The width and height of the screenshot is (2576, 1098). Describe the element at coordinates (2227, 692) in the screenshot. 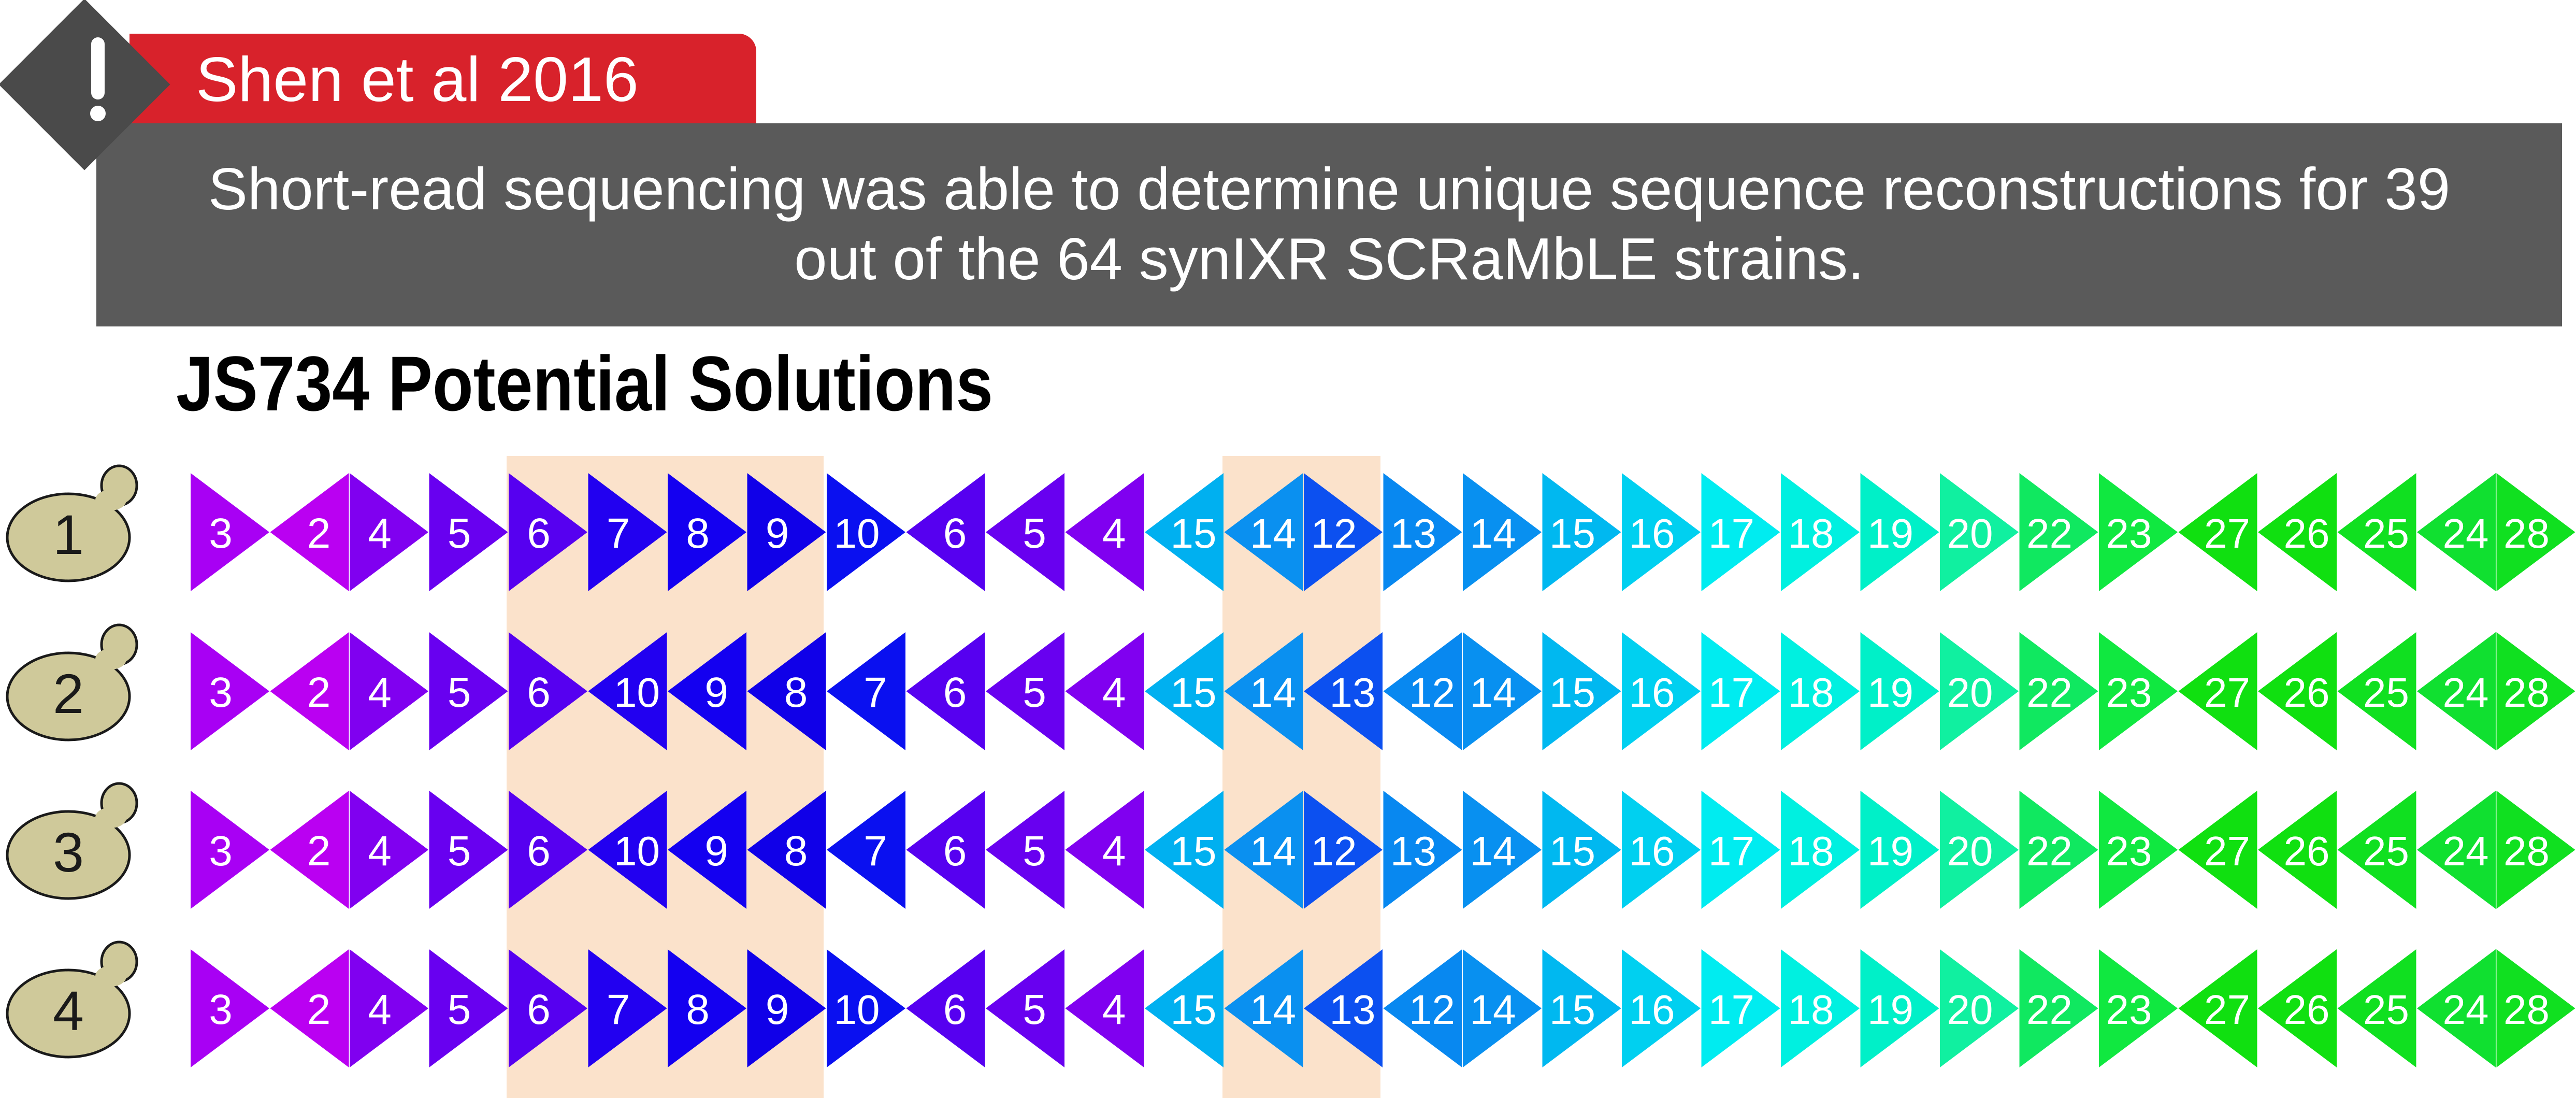

I see `segment-label: 27` at that location.